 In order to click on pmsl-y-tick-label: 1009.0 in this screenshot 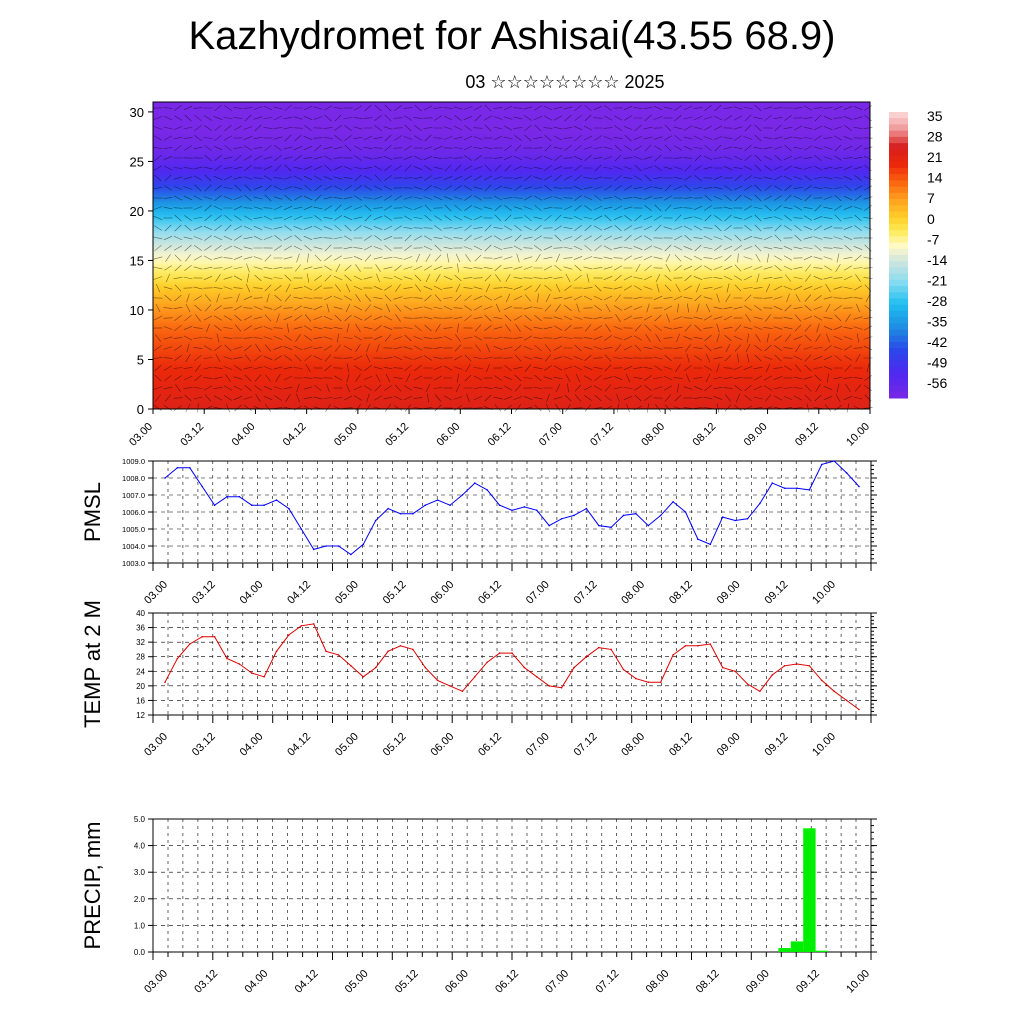, I will do `click(133, 461)`.